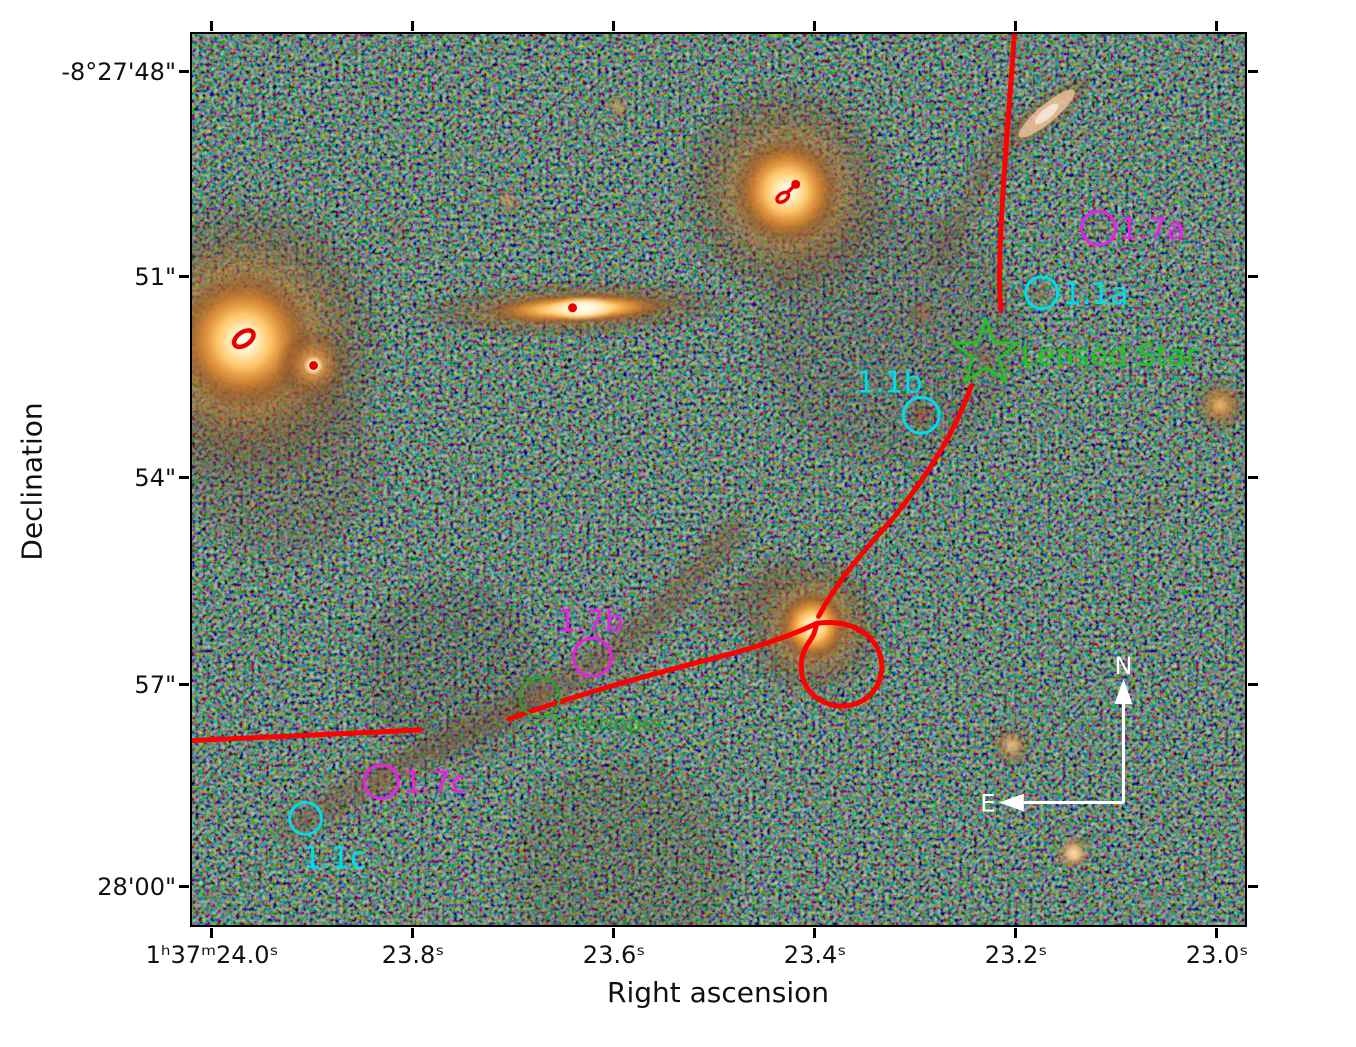 The width and height of the screenshot is (1356, 1047). Describe the element at coordinates (1056, 735) in the screenshot. I see `compass: N E` at that location.